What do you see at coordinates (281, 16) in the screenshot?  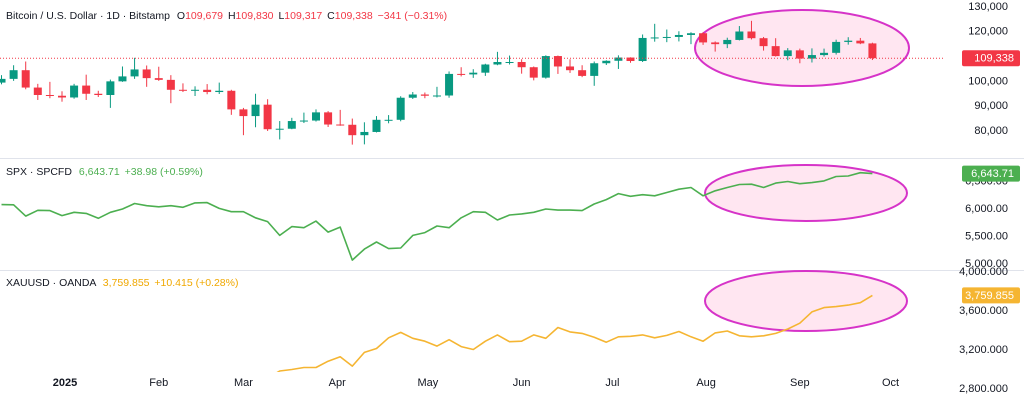 I see `ohlc-key: L` at bounding box center [281, 16].